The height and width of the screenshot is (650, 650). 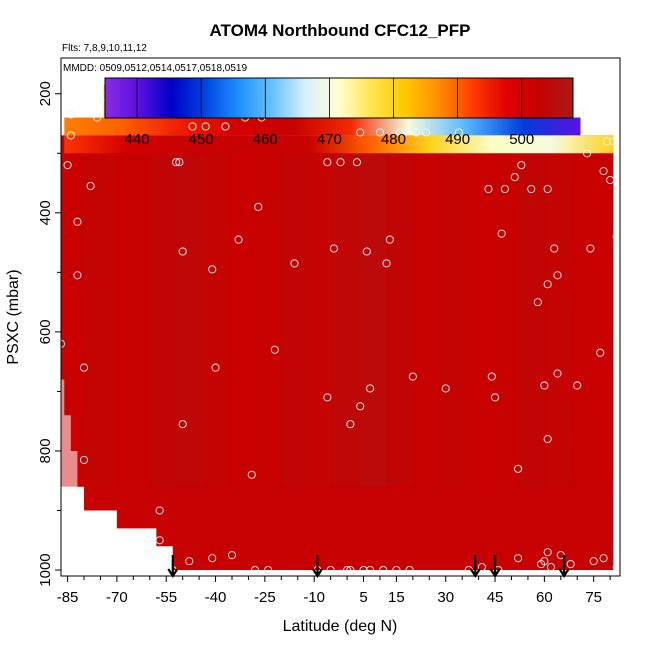 I want to click on y-axis: 200 400 600 800 1000, so click(x=49, y=334).